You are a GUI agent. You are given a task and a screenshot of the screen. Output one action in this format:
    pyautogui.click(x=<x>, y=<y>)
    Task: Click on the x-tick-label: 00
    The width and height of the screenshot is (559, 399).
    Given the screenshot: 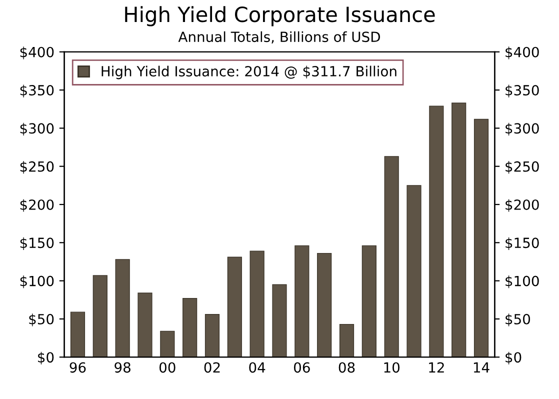 What is the action you would take?
    pyautogui.click(x=167, y=367)
    